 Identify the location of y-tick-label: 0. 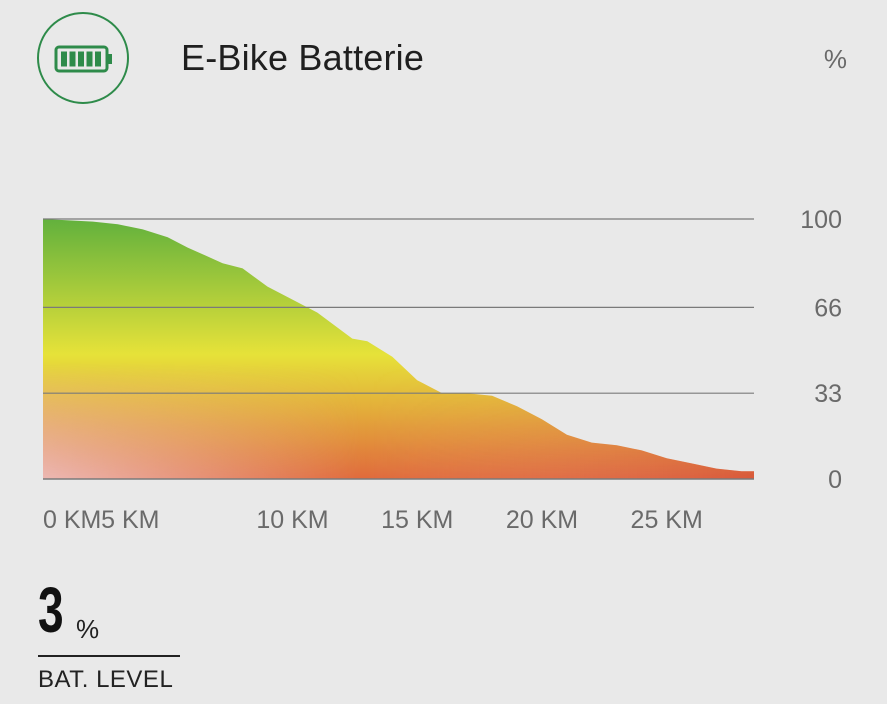
(835, 480).